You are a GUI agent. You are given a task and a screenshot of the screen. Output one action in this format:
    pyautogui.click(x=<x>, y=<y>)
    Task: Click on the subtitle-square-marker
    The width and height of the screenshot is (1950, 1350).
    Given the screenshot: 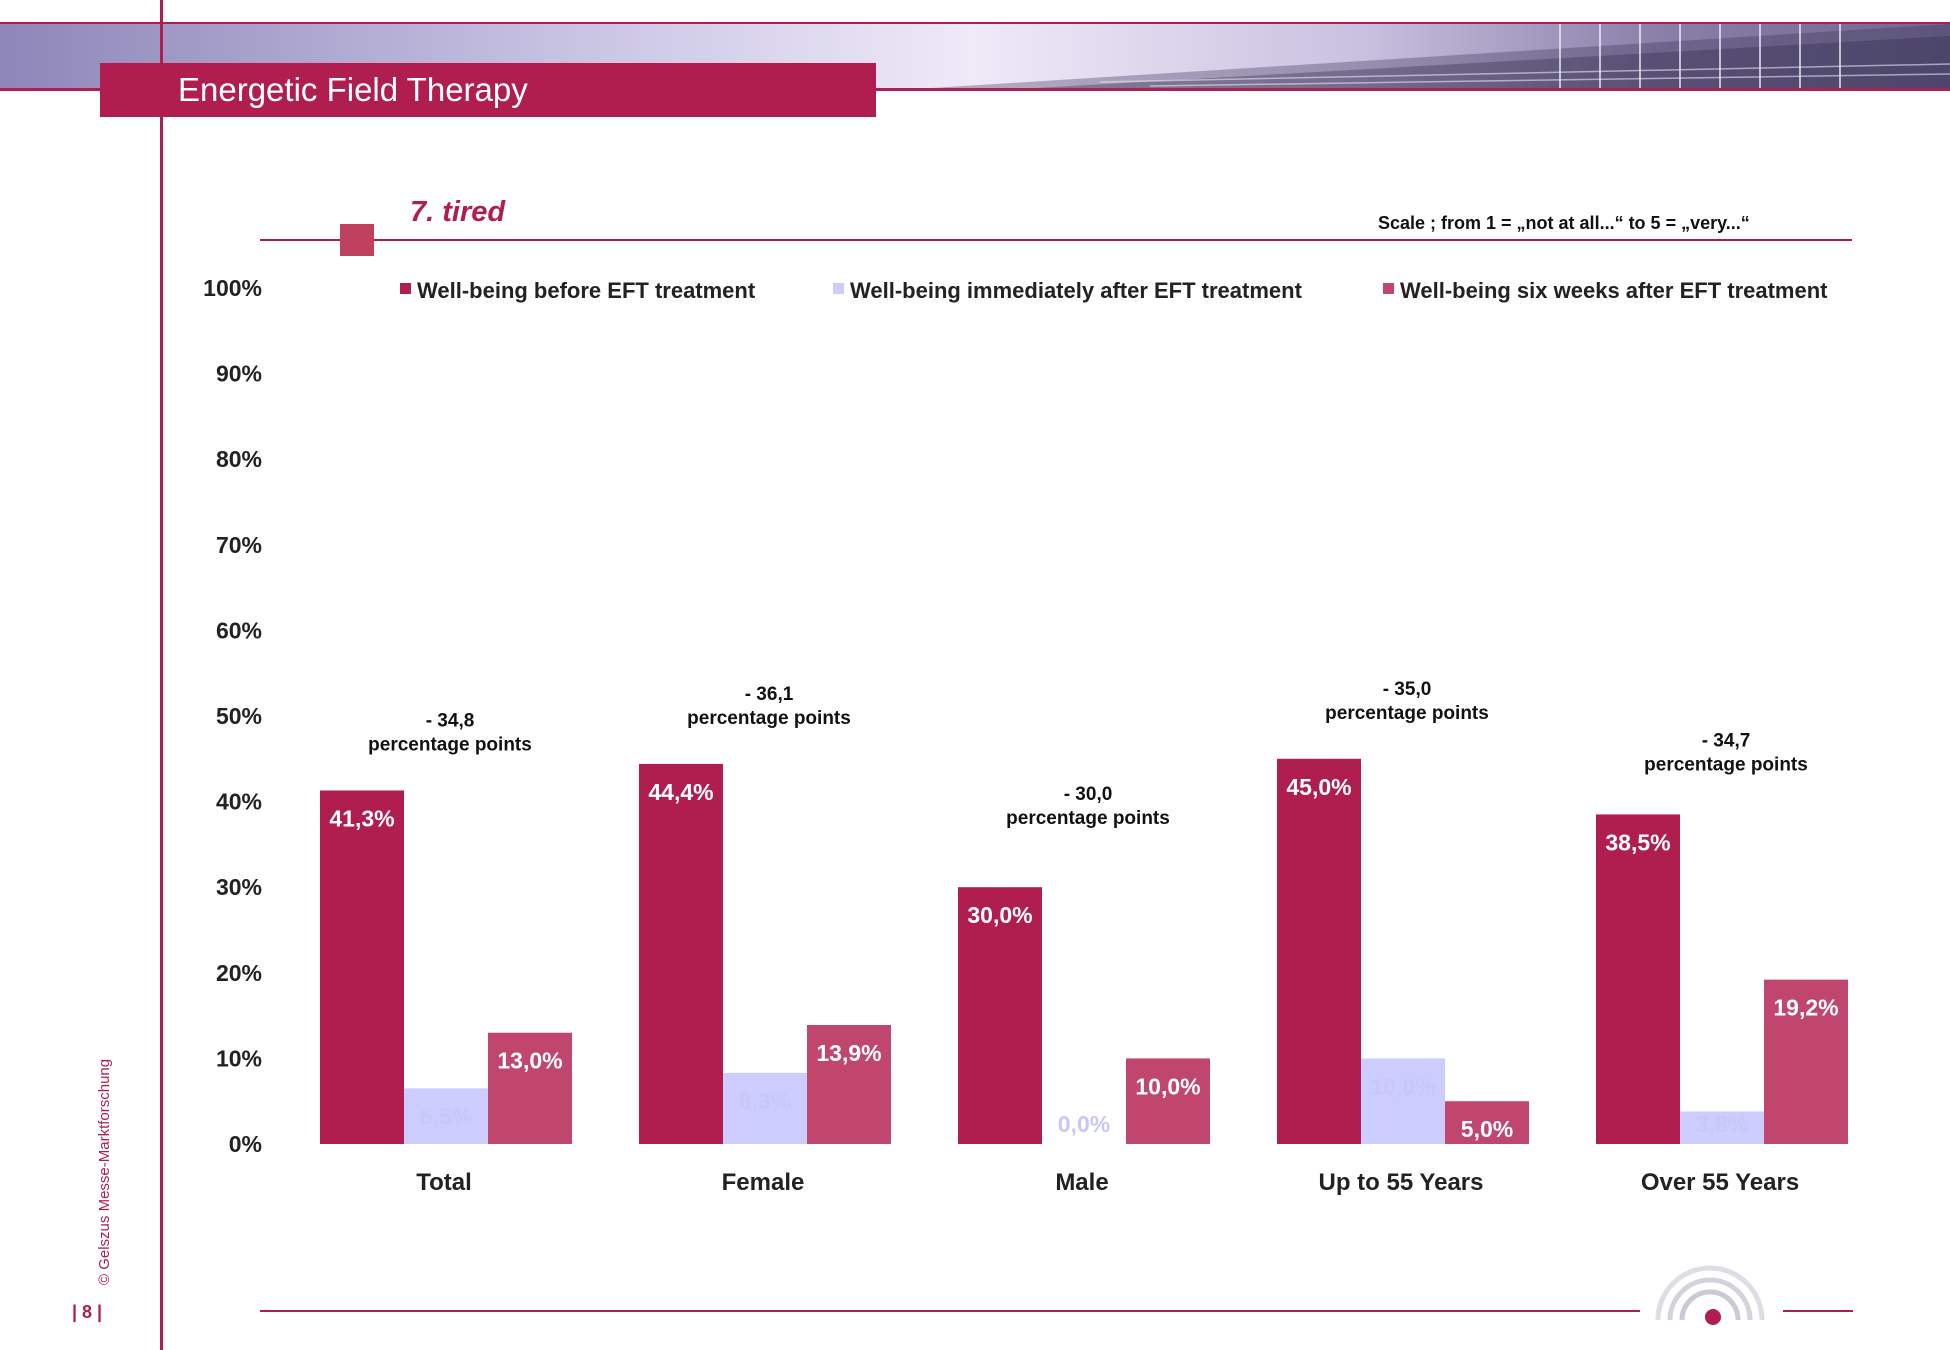 What is the action you would take?
    pyautogui.click(x=357, y=240)
    